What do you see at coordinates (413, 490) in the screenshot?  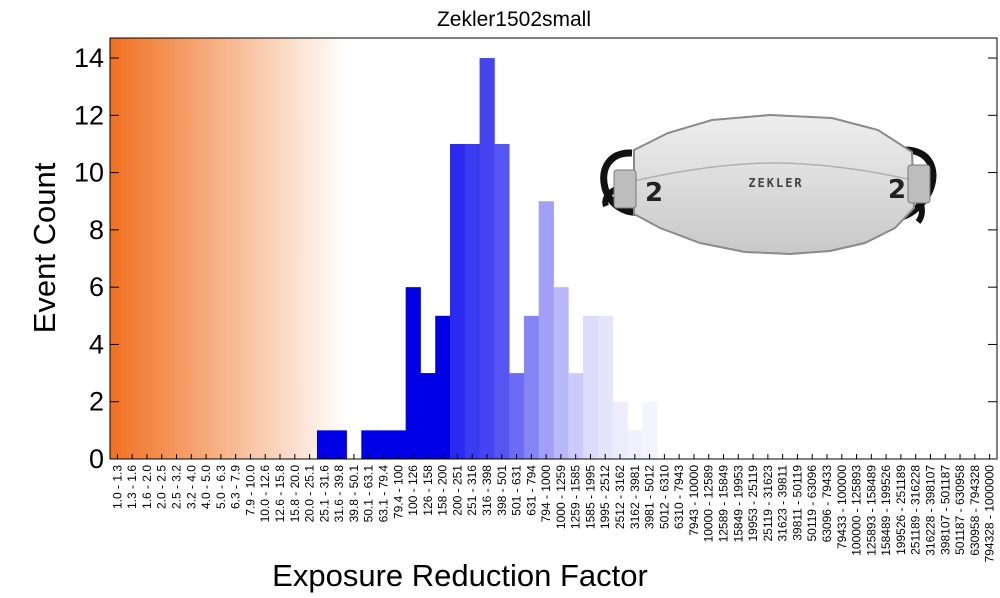 I see `x-tick-label: 100 - 126` at bounding box center [413, 490].